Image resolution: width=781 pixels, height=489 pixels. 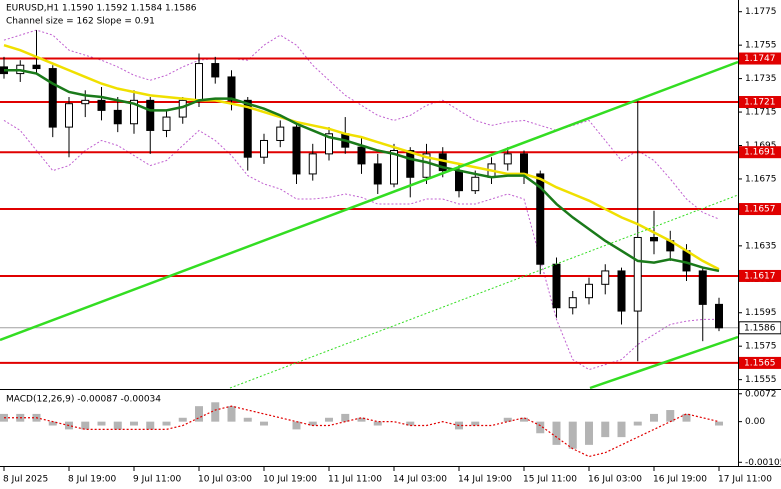 What do you see at coordinates (761, 46) in the screenshot?
I see `y-tick-label: 1.1755` at bounding box center [761, 46].